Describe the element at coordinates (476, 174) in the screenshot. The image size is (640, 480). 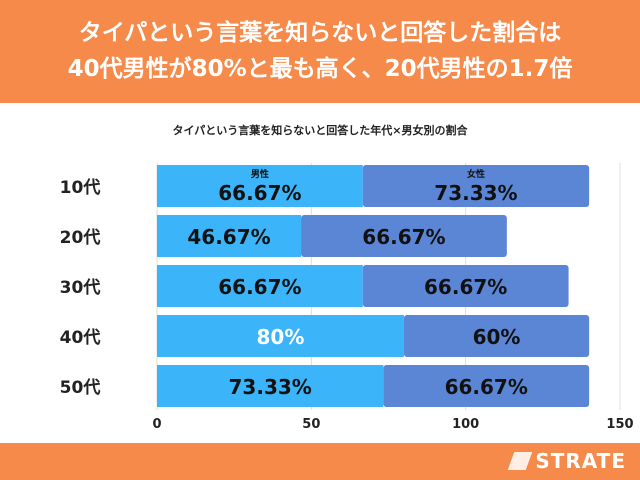
I see `legend-label: 女性` at that location.